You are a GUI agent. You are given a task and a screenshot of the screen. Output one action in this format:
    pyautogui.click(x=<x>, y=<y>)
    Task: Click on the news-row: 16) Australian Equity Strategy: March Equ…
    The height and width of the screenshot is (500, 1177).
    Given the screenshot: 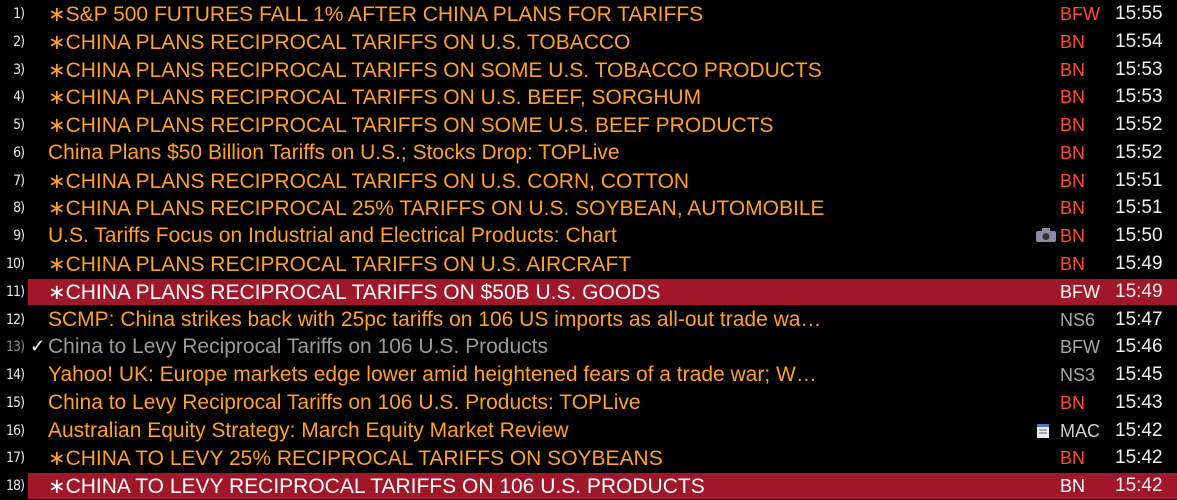 What is the action you would take?
    pyautogui.click(x=588, y=430)
    